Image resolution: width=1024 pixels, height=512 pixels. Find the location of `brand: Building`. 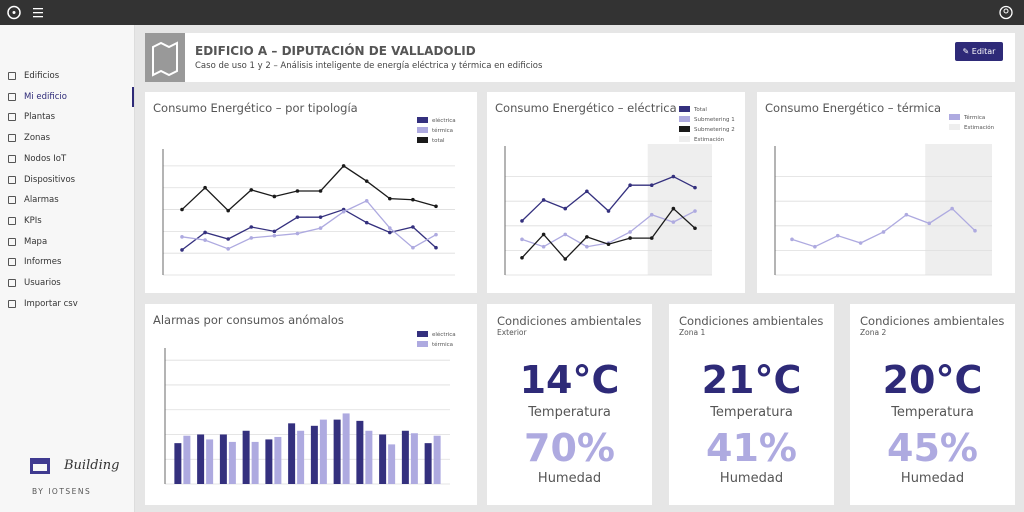

brand: Building is located at coordinates (92, 465).